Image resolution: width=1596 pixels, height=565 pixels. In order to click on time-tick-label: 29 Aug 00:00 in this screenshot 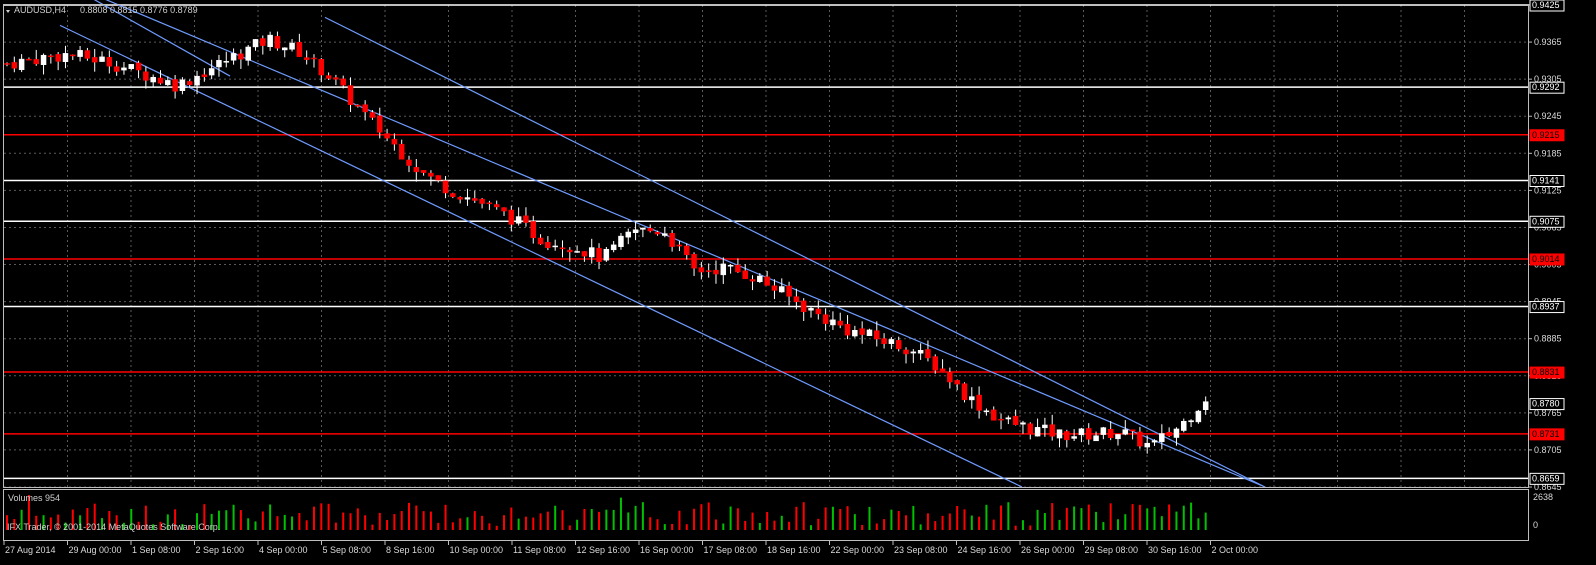, I will do `click(95, 550)`.